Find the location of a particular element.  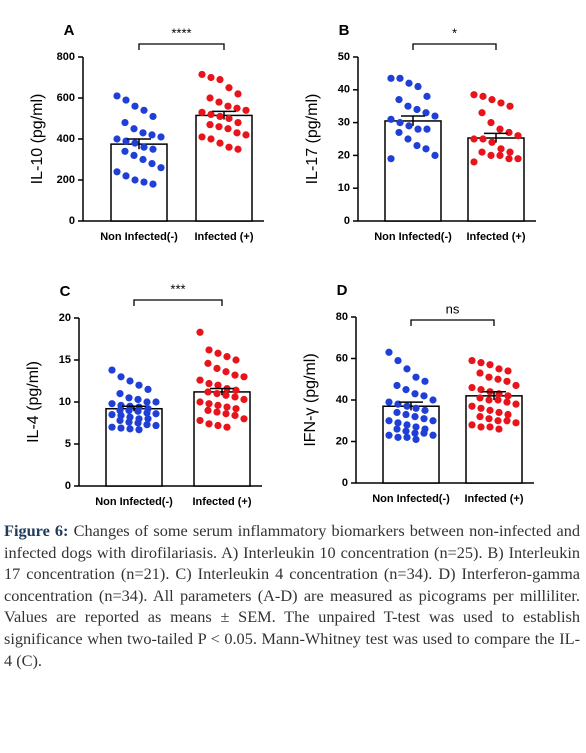

x-tick-label: Non Infected(-) is located at coordinates (139, 237).